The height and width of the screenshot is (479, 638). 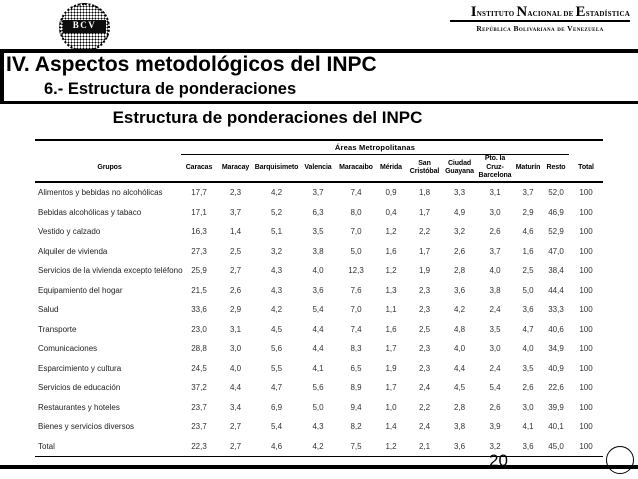 I want to click on cell-value: 3,9, so click(x=495, y=427).